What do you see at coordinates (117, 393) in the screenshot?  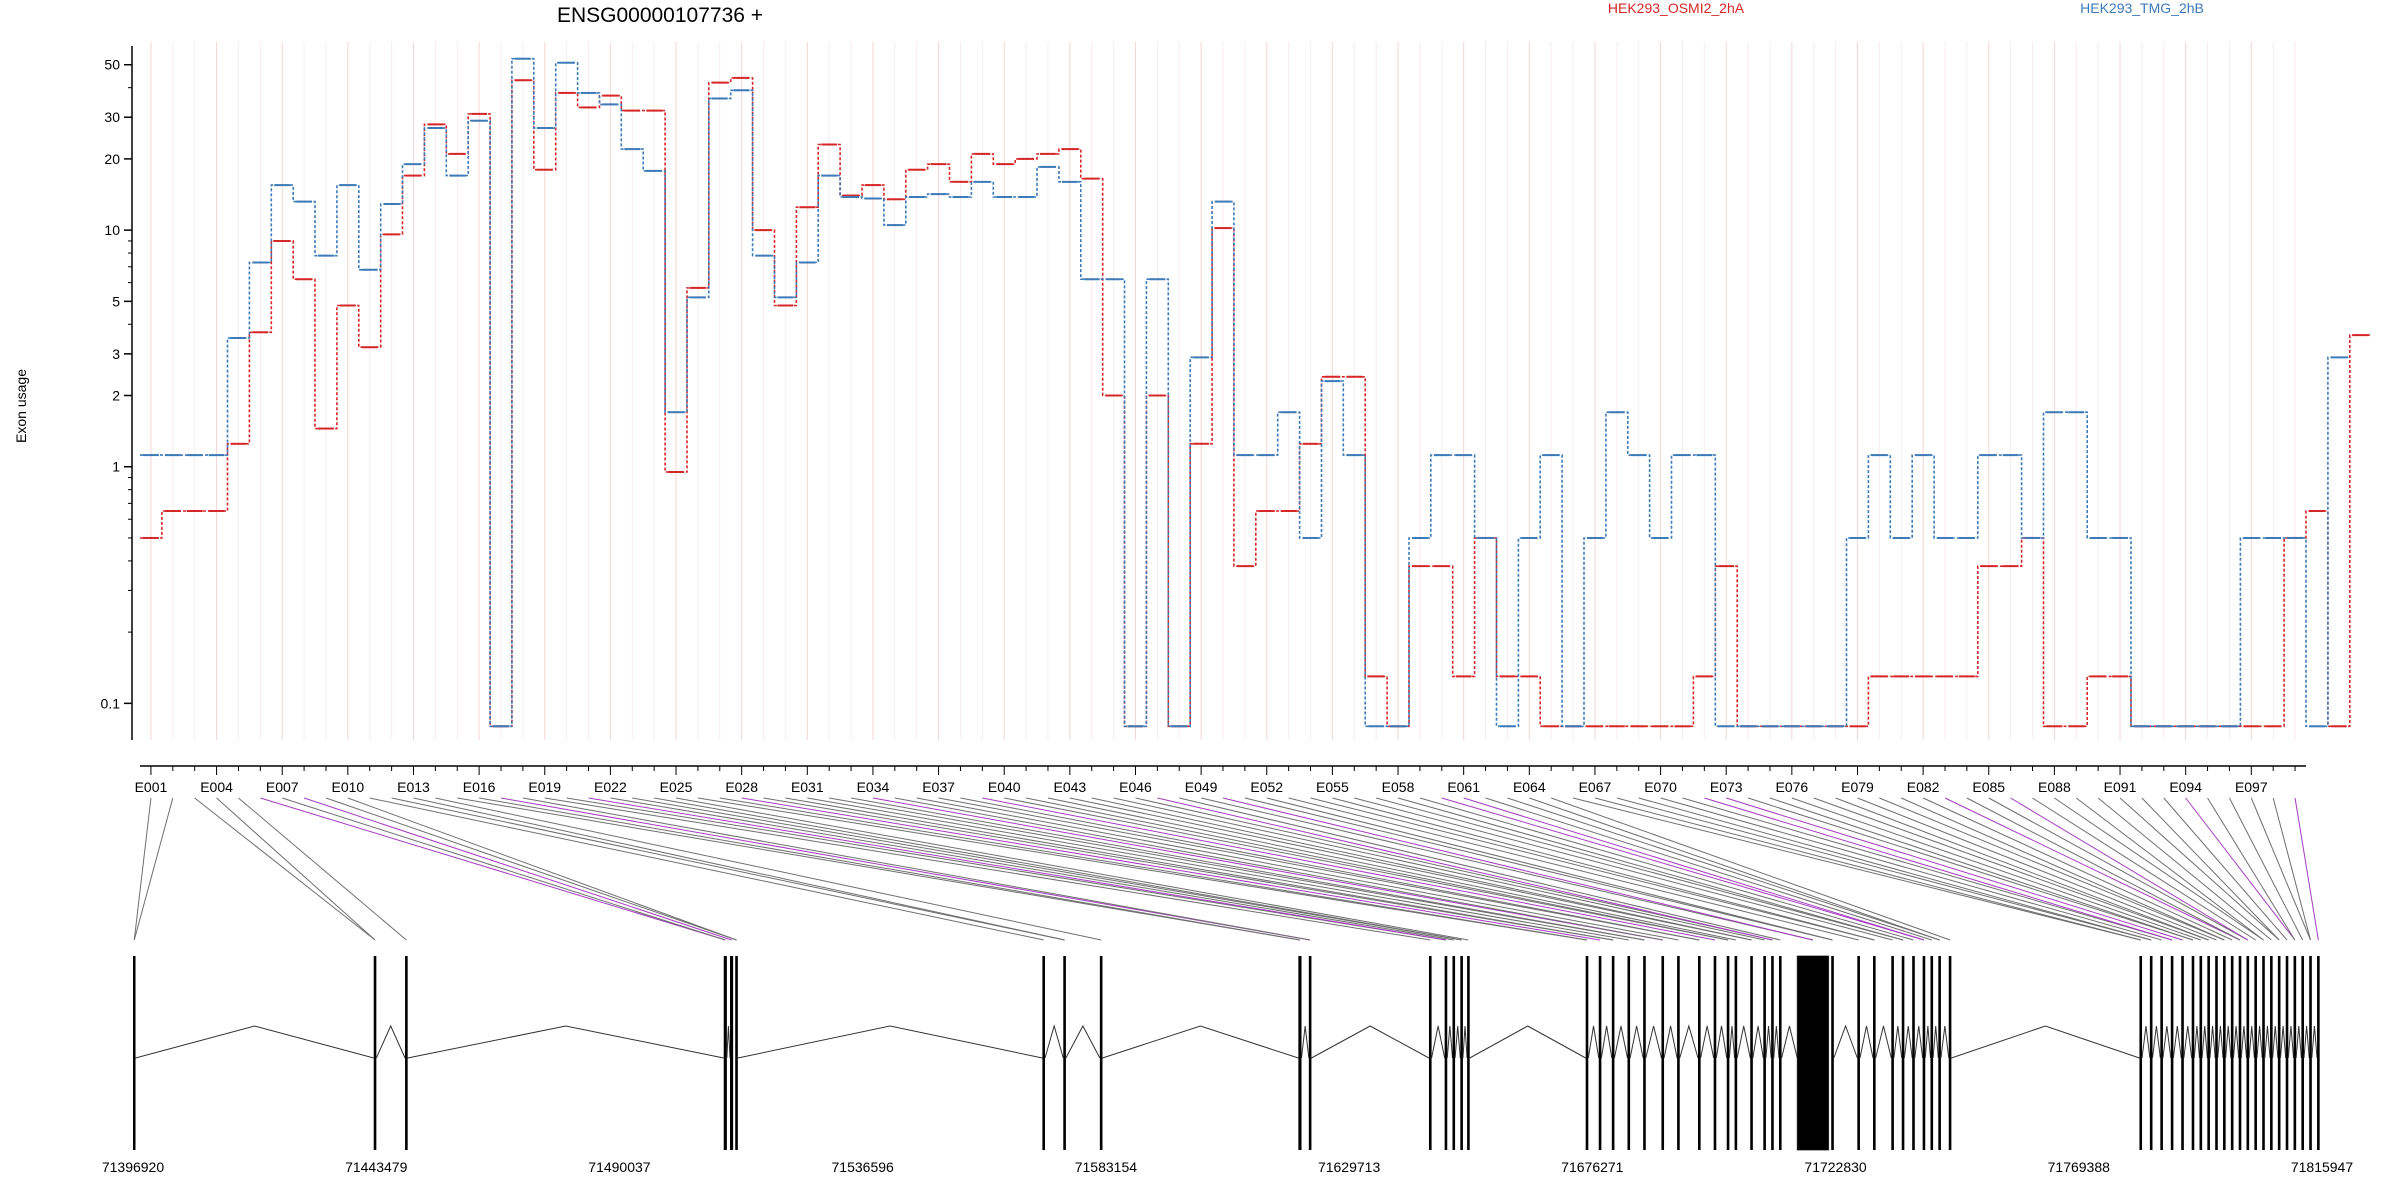 I see `y-axis: 0.1 1 2 3 5 10 20 30 50` at bounding box center [117, 393].